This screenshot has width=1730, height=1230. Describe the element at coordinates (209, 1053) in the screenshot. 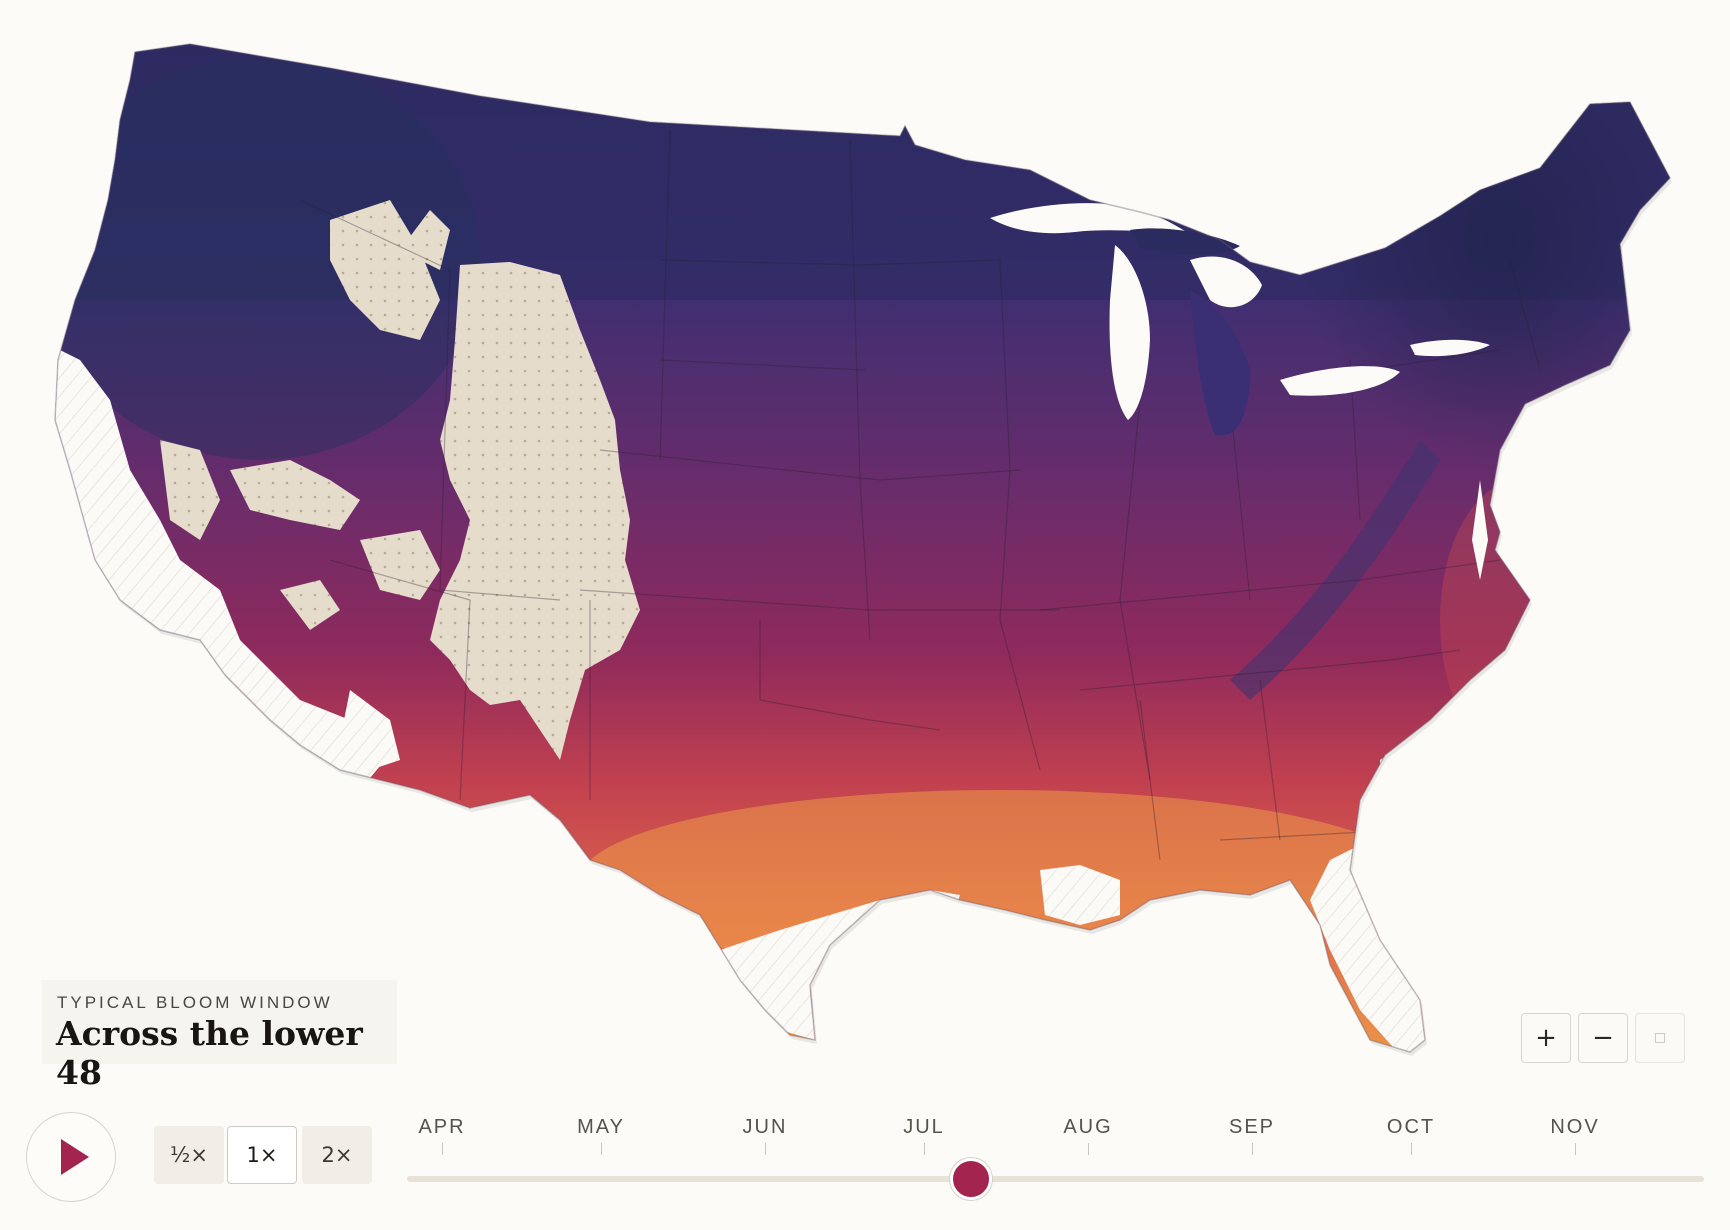

I see `legend-title: Across the lower 48` at that location.